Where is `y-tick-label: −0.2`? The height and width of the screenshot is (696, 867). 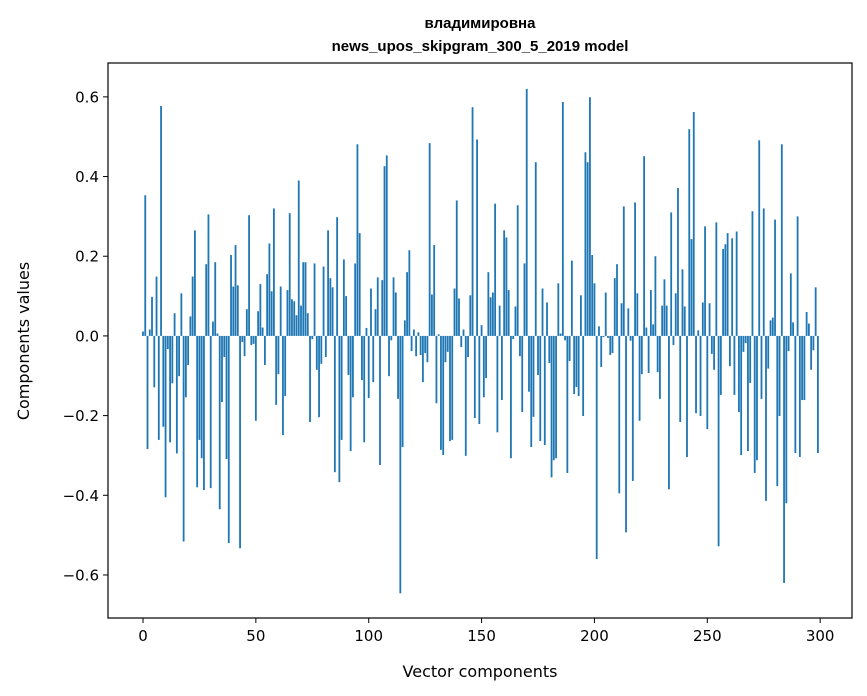
y-tick-label: −0.2 is located at coordinates (81, 416).